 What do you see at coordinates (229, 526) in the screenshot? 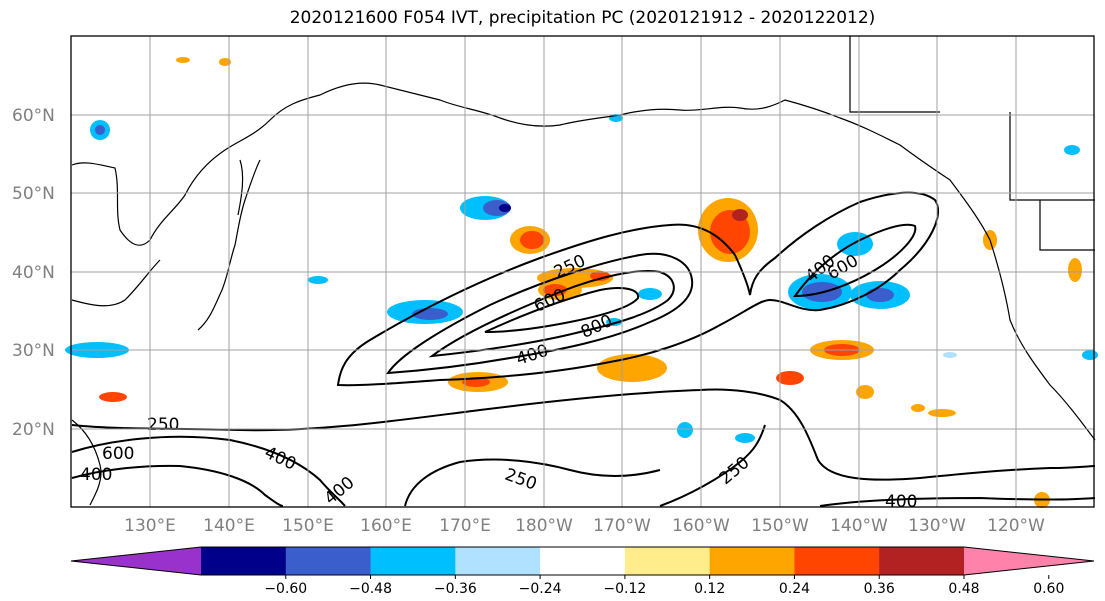
I see `lon-label: 140°E` at bounding box center [229, 526].